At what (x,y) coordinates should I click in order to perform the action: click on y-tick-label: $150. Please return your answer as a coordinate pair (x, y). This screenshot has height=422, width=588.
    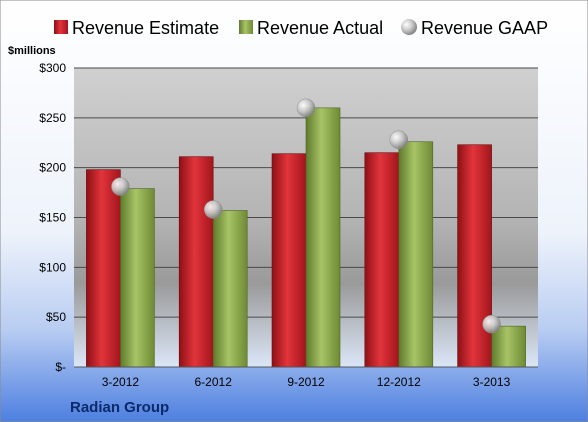
    Looking at the image, I should click on (52, 218).